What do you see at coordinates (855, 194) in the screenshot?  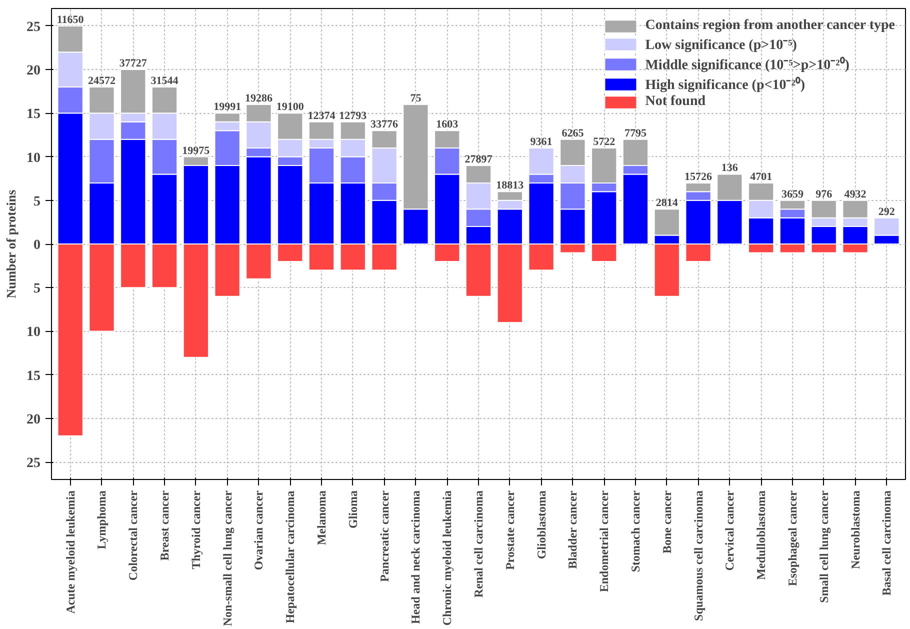 I see `annotation: 4932` at bounding box center [855, 194].